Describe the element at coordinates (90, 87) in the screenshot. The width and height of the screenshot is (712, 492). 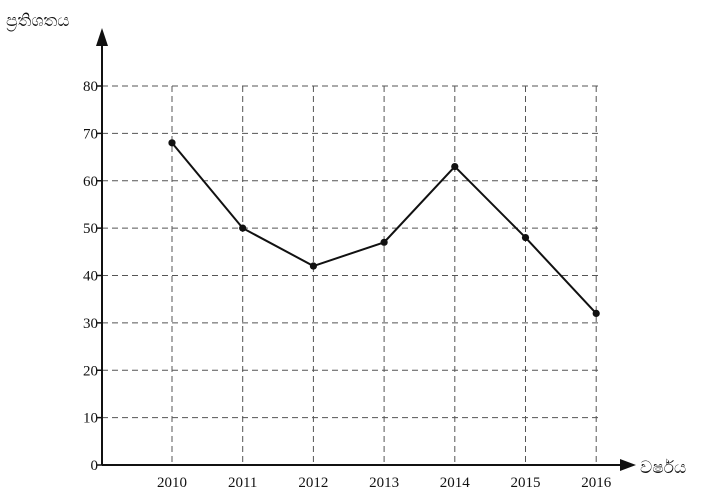
I see `y-tick-label: 80` at that location.